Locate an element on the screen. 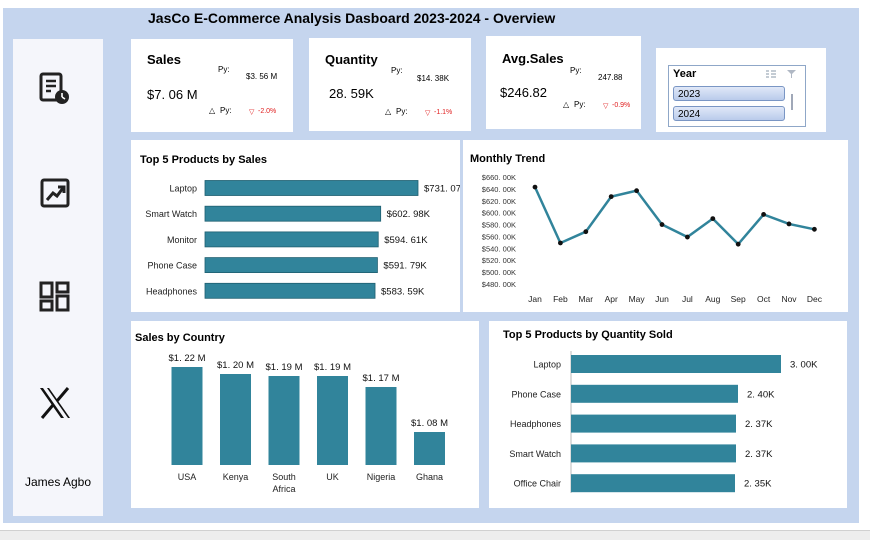 The image size is (870, 540). country-category-label: Ghana is located at coordinates (429, 477).